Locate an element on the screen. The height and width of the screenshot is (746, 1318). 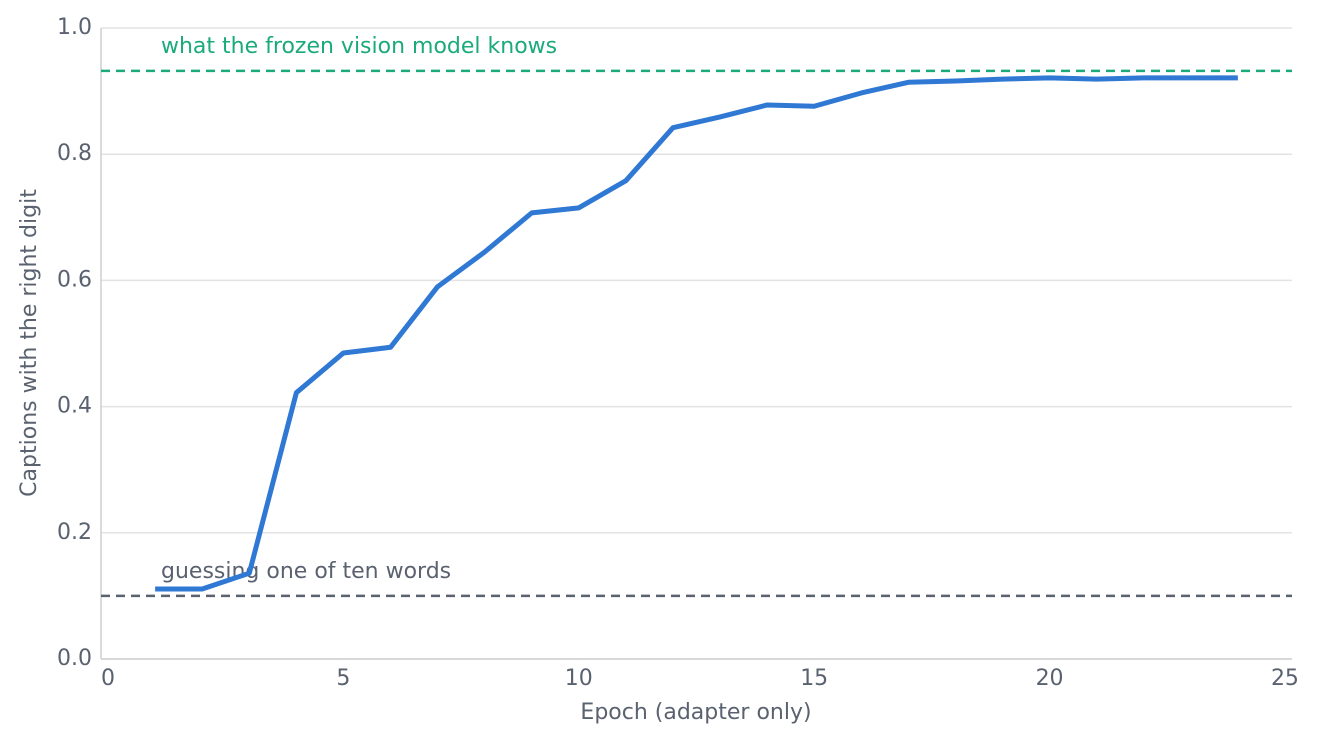
reference-label: guessing one of ten words is located at coordinates (306, 571).